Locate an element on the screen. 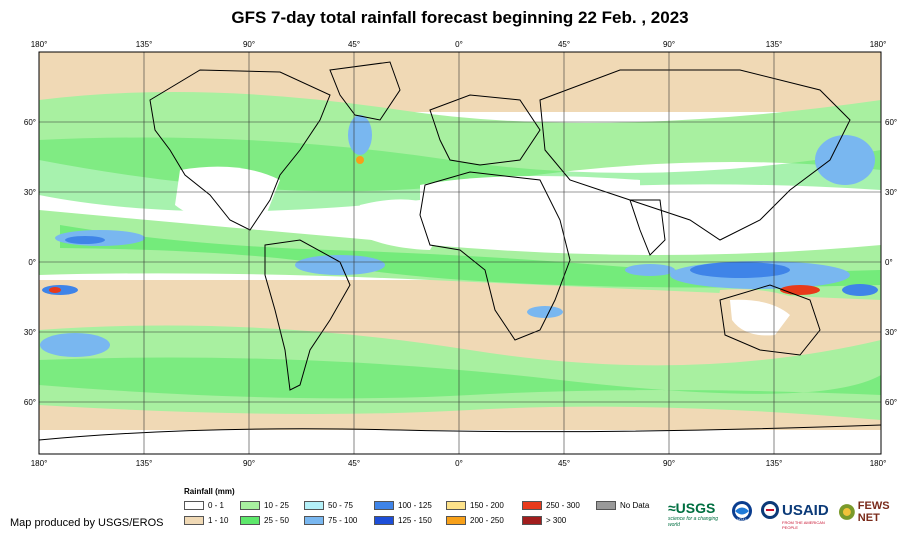 This screenshot has height=539, width=920. legend-label: 200 - 250 is located at coordinates (487, 520).